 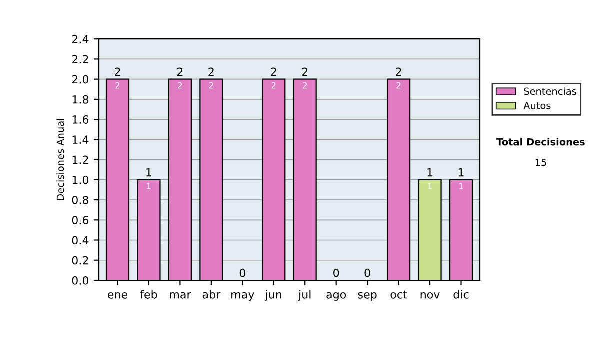 I want to click on y-tick-label: 0.6, so click(x=80, y=220).